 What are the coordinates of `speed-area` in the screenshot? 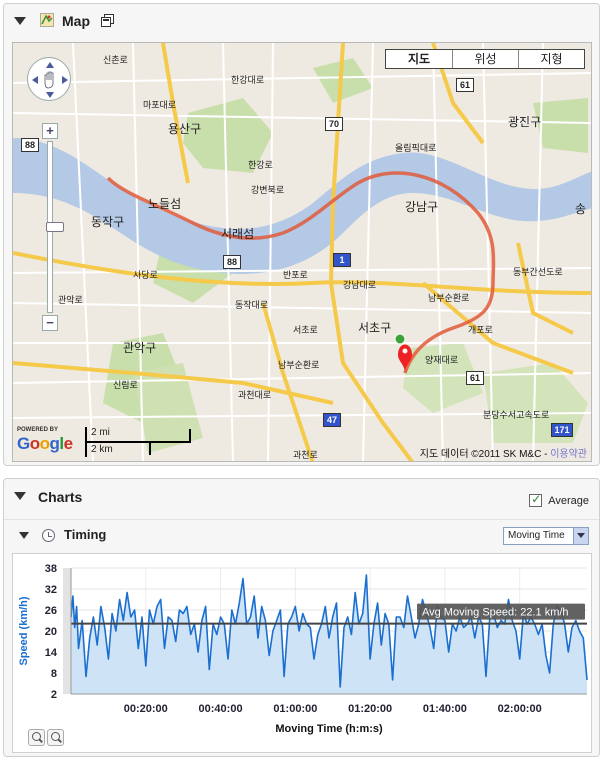 It's located at (329, 634).